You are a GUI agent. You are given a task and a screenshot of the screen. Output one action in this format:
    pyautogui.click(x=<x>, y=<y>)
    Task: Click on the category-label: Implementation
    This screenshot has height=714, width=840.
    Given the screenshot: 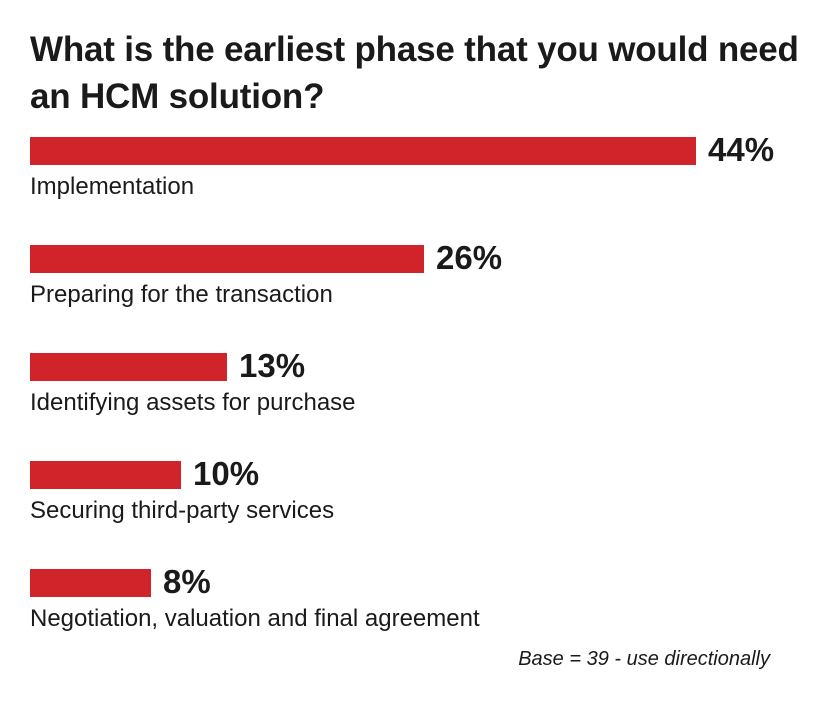 What is the action you would take?
    pyautogui.click(x=112, y=186)
    